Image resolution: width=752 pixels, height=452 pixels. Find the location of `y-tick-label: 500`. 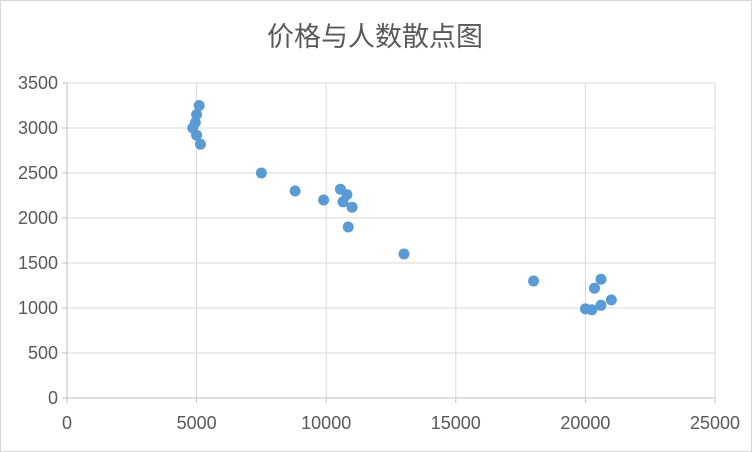

y-tick-label: 500 is located at coordinates (43, 353).